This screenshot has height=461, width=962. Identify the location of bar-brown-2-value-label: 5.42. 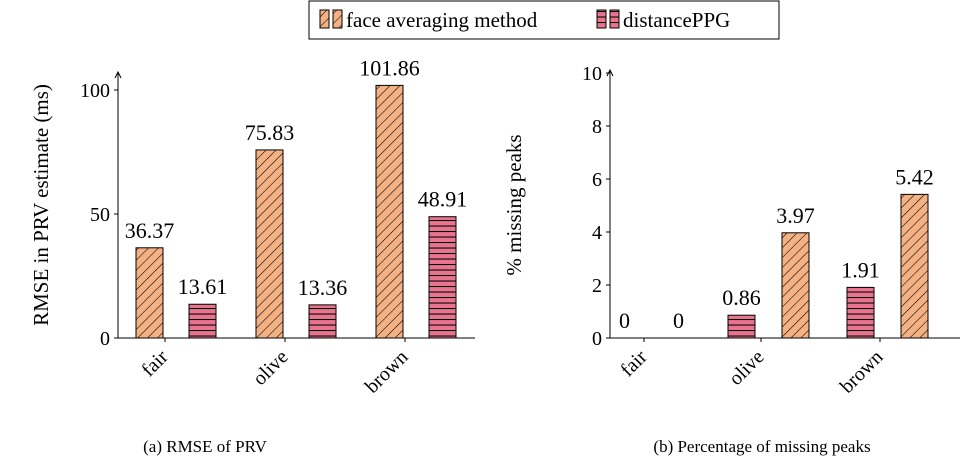
(914, 176).